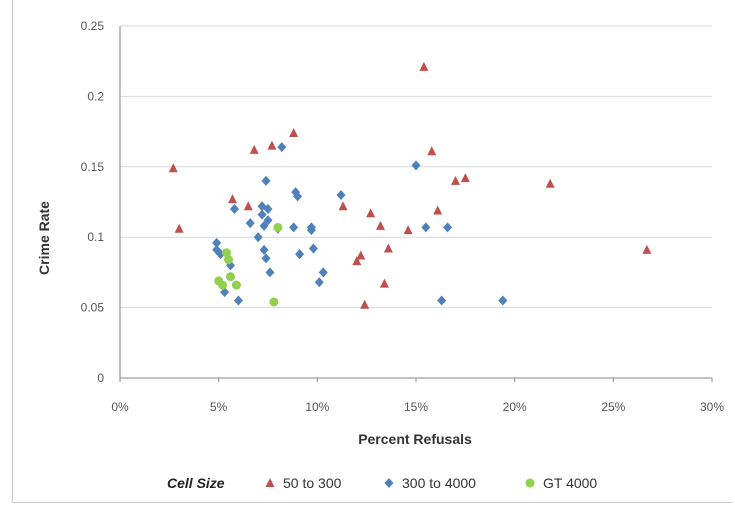 Image resolution: width=735 pixels, height=506 pixels. What do you see at coordinates (712, 407) in the screenshot?
I see `x-tick-label: 30%` at bounding box center [712, 407].